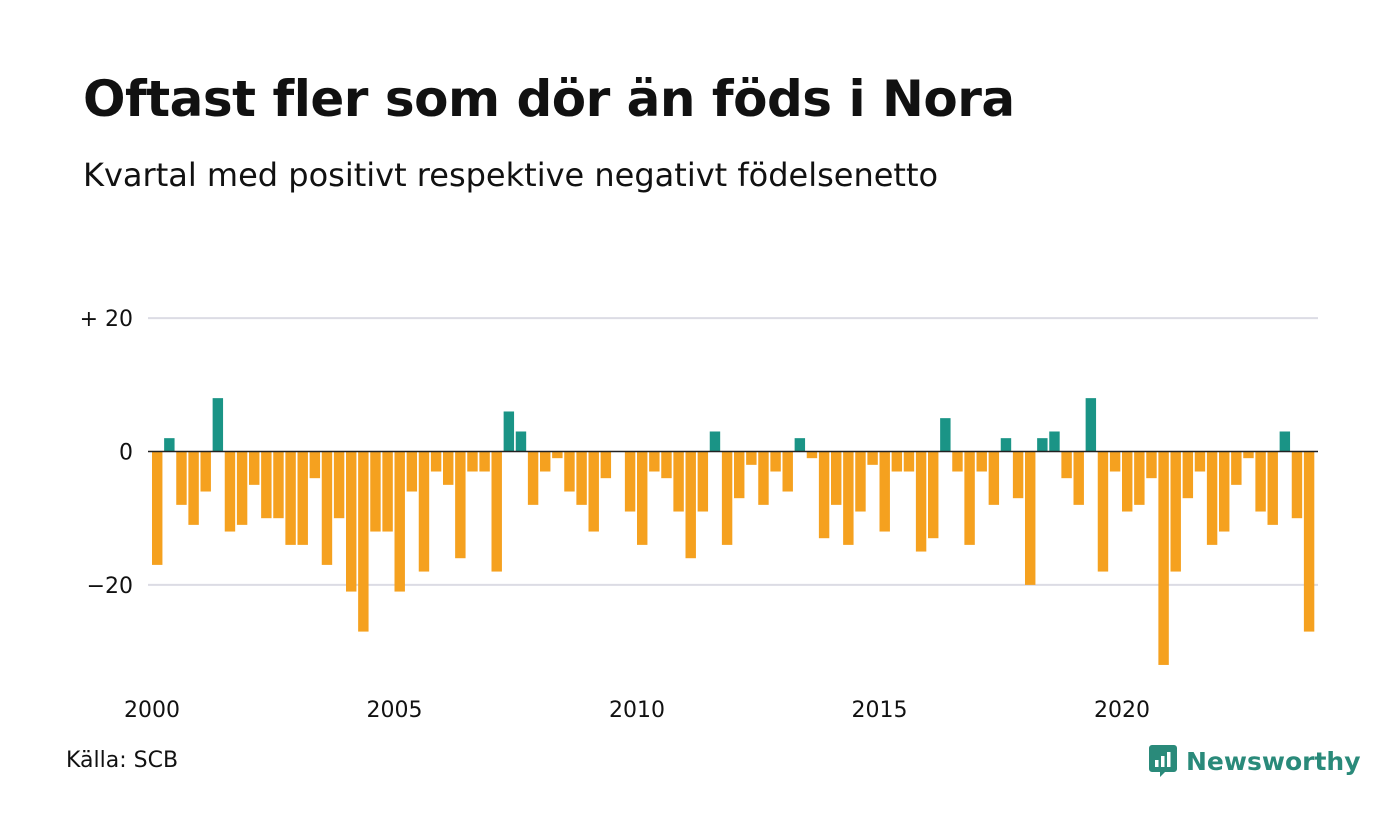  Describe the element at coordinates (637, 710) in the screenshot. I see `x-tick-label: 2010` at that location.